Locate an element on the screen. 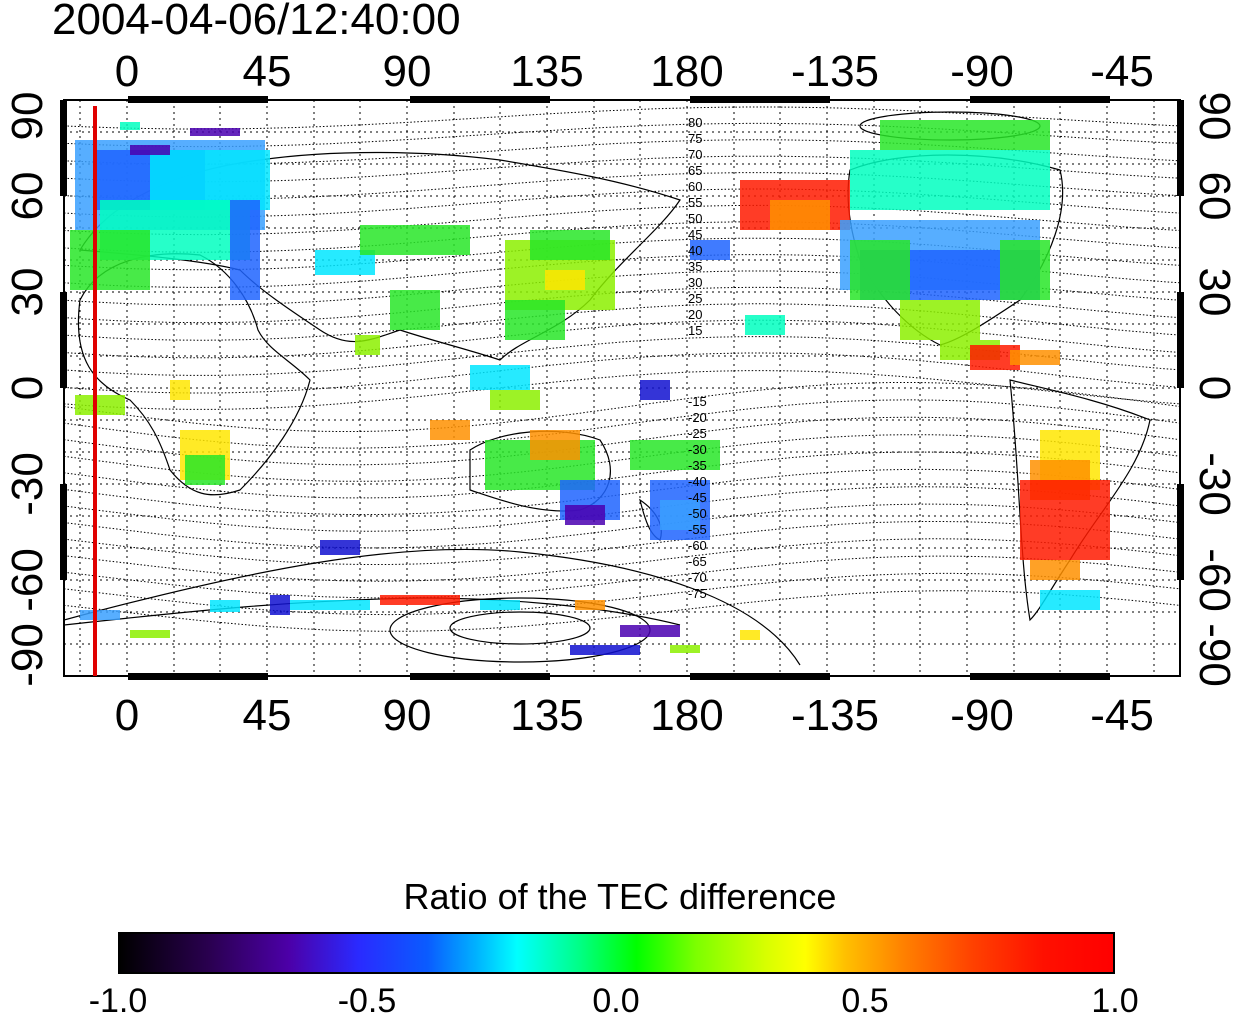  left-lat-label: -60 is located at coordinates (27, 580).